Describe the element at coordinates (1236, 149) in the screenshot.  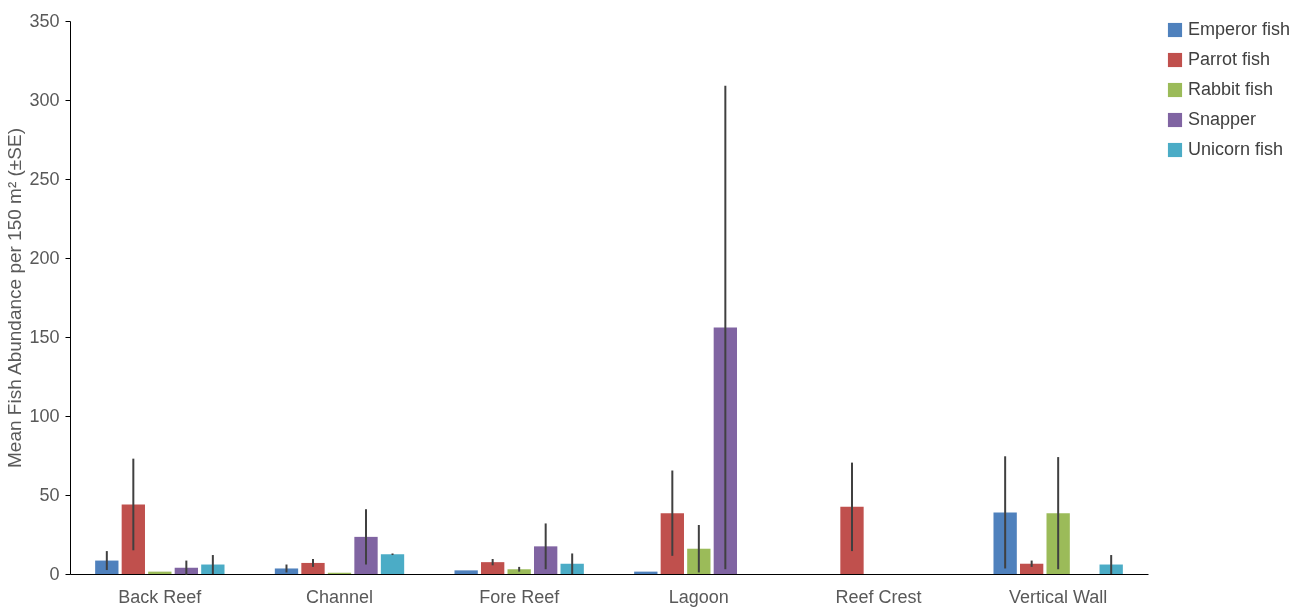
I see `legend-label: Unicorn fish` at that location.